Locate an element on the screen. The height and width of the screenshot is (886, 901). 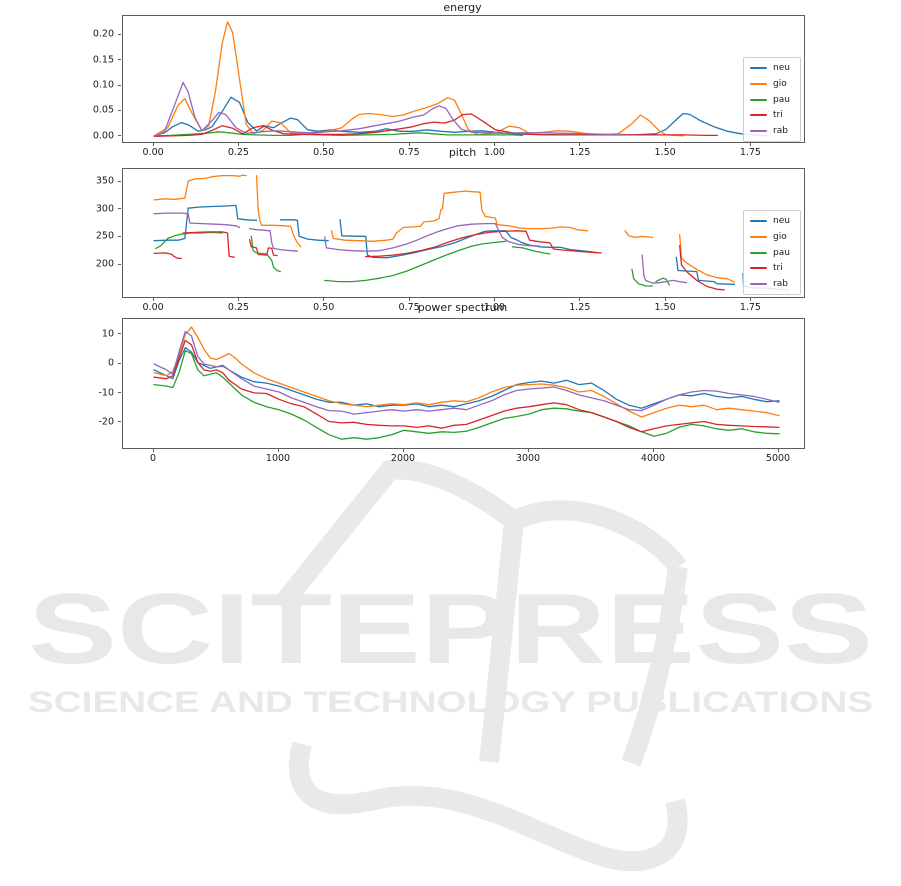
watermark-brand-text: SCITEPRESS is located at coordinates (450, 629).